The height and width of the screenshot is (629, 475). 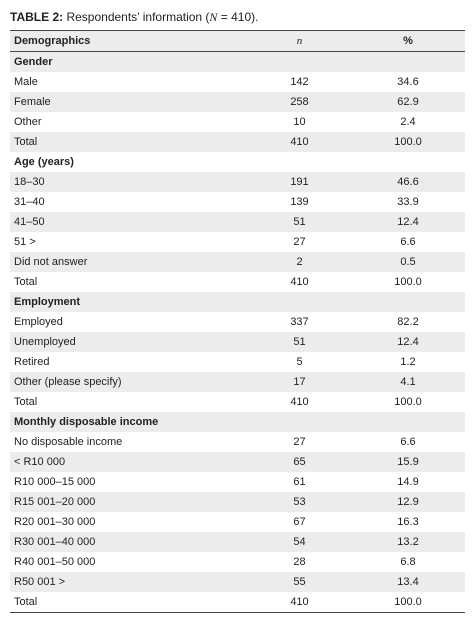 I want to click on row-label: R50 001 >, so click(x=129, y=582).